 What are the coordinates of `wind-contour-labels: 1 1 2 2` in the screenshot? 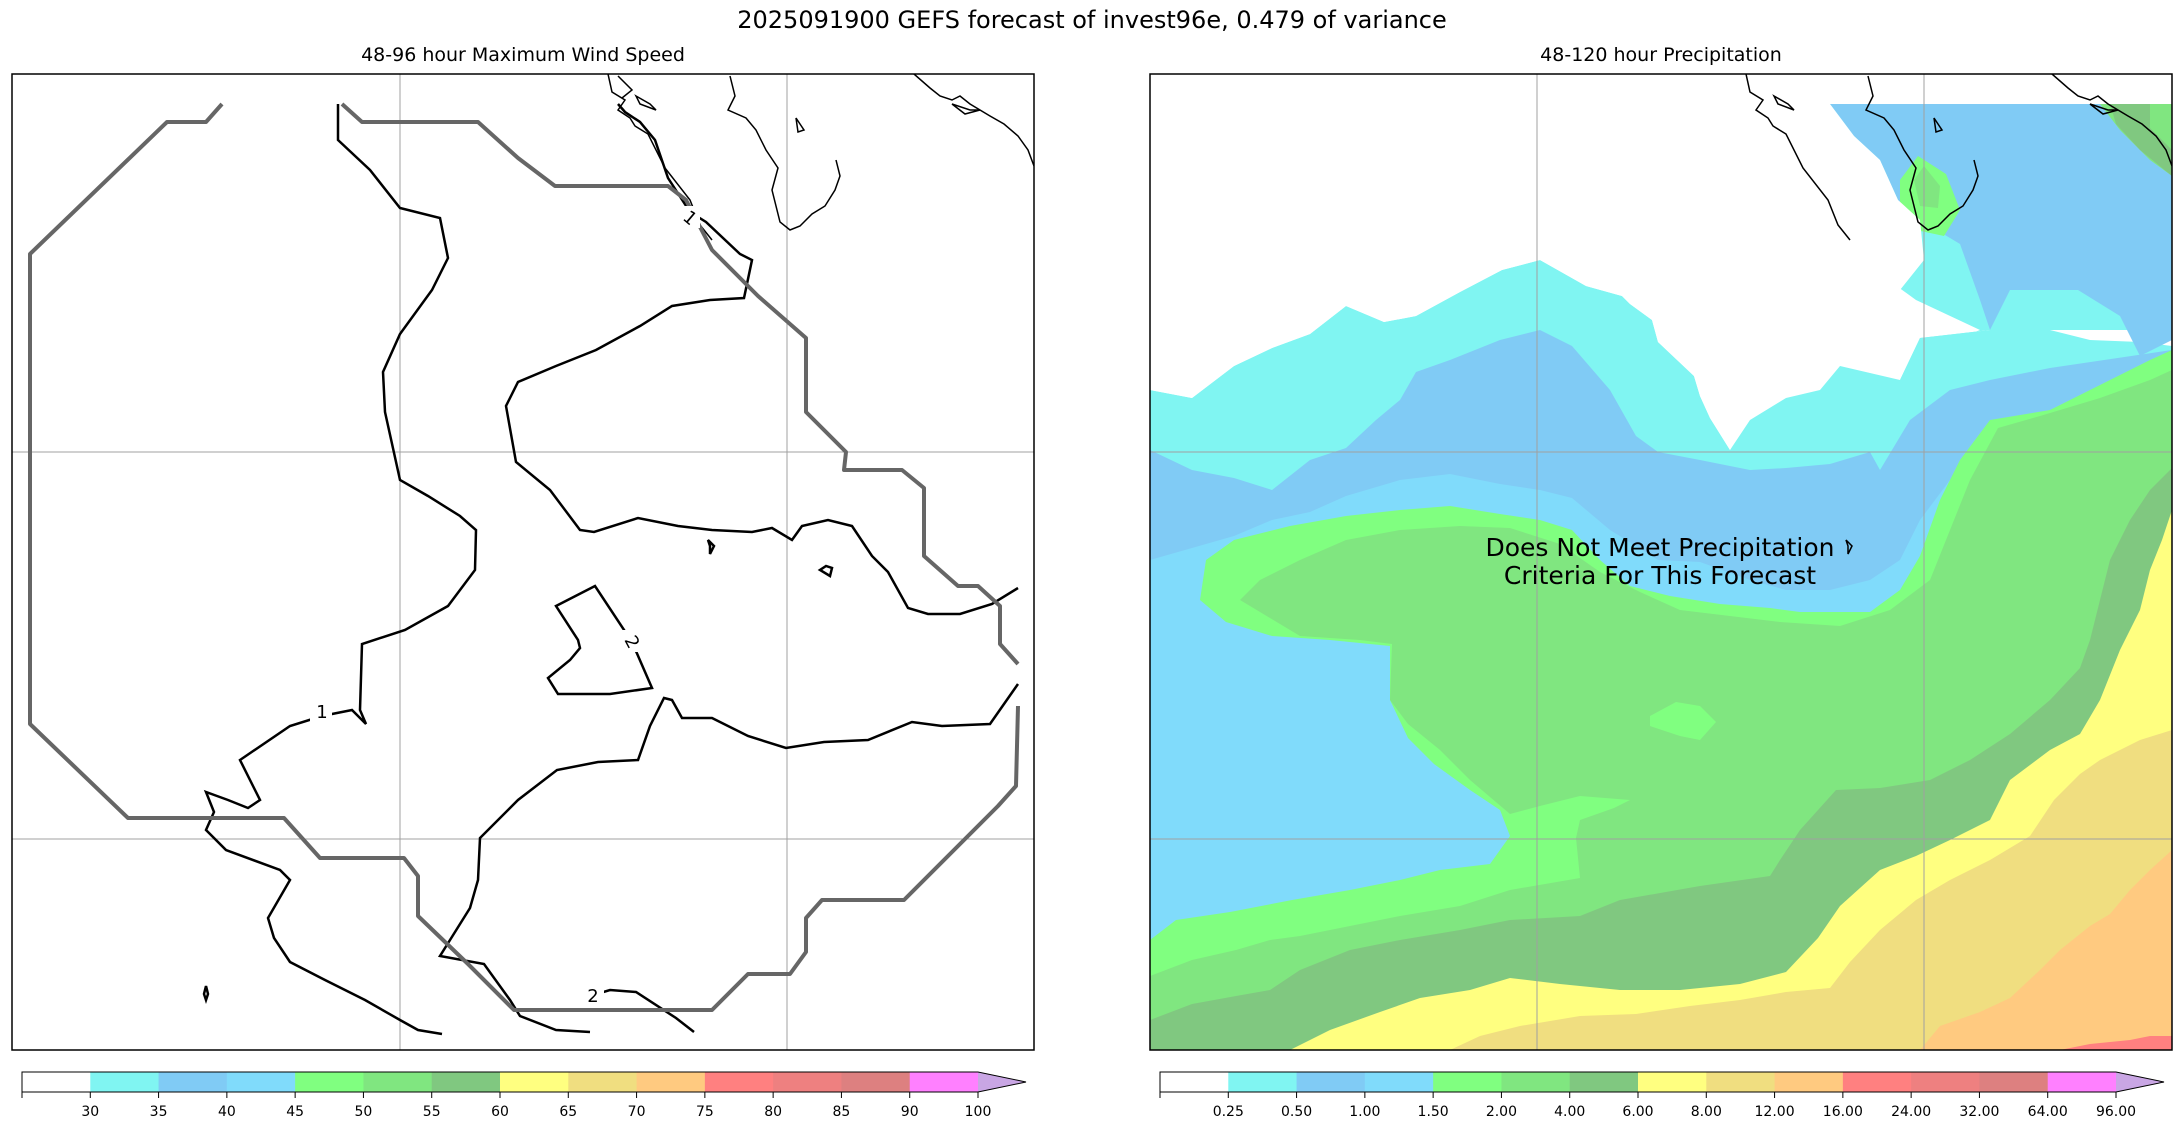 It's located at (505, 606).